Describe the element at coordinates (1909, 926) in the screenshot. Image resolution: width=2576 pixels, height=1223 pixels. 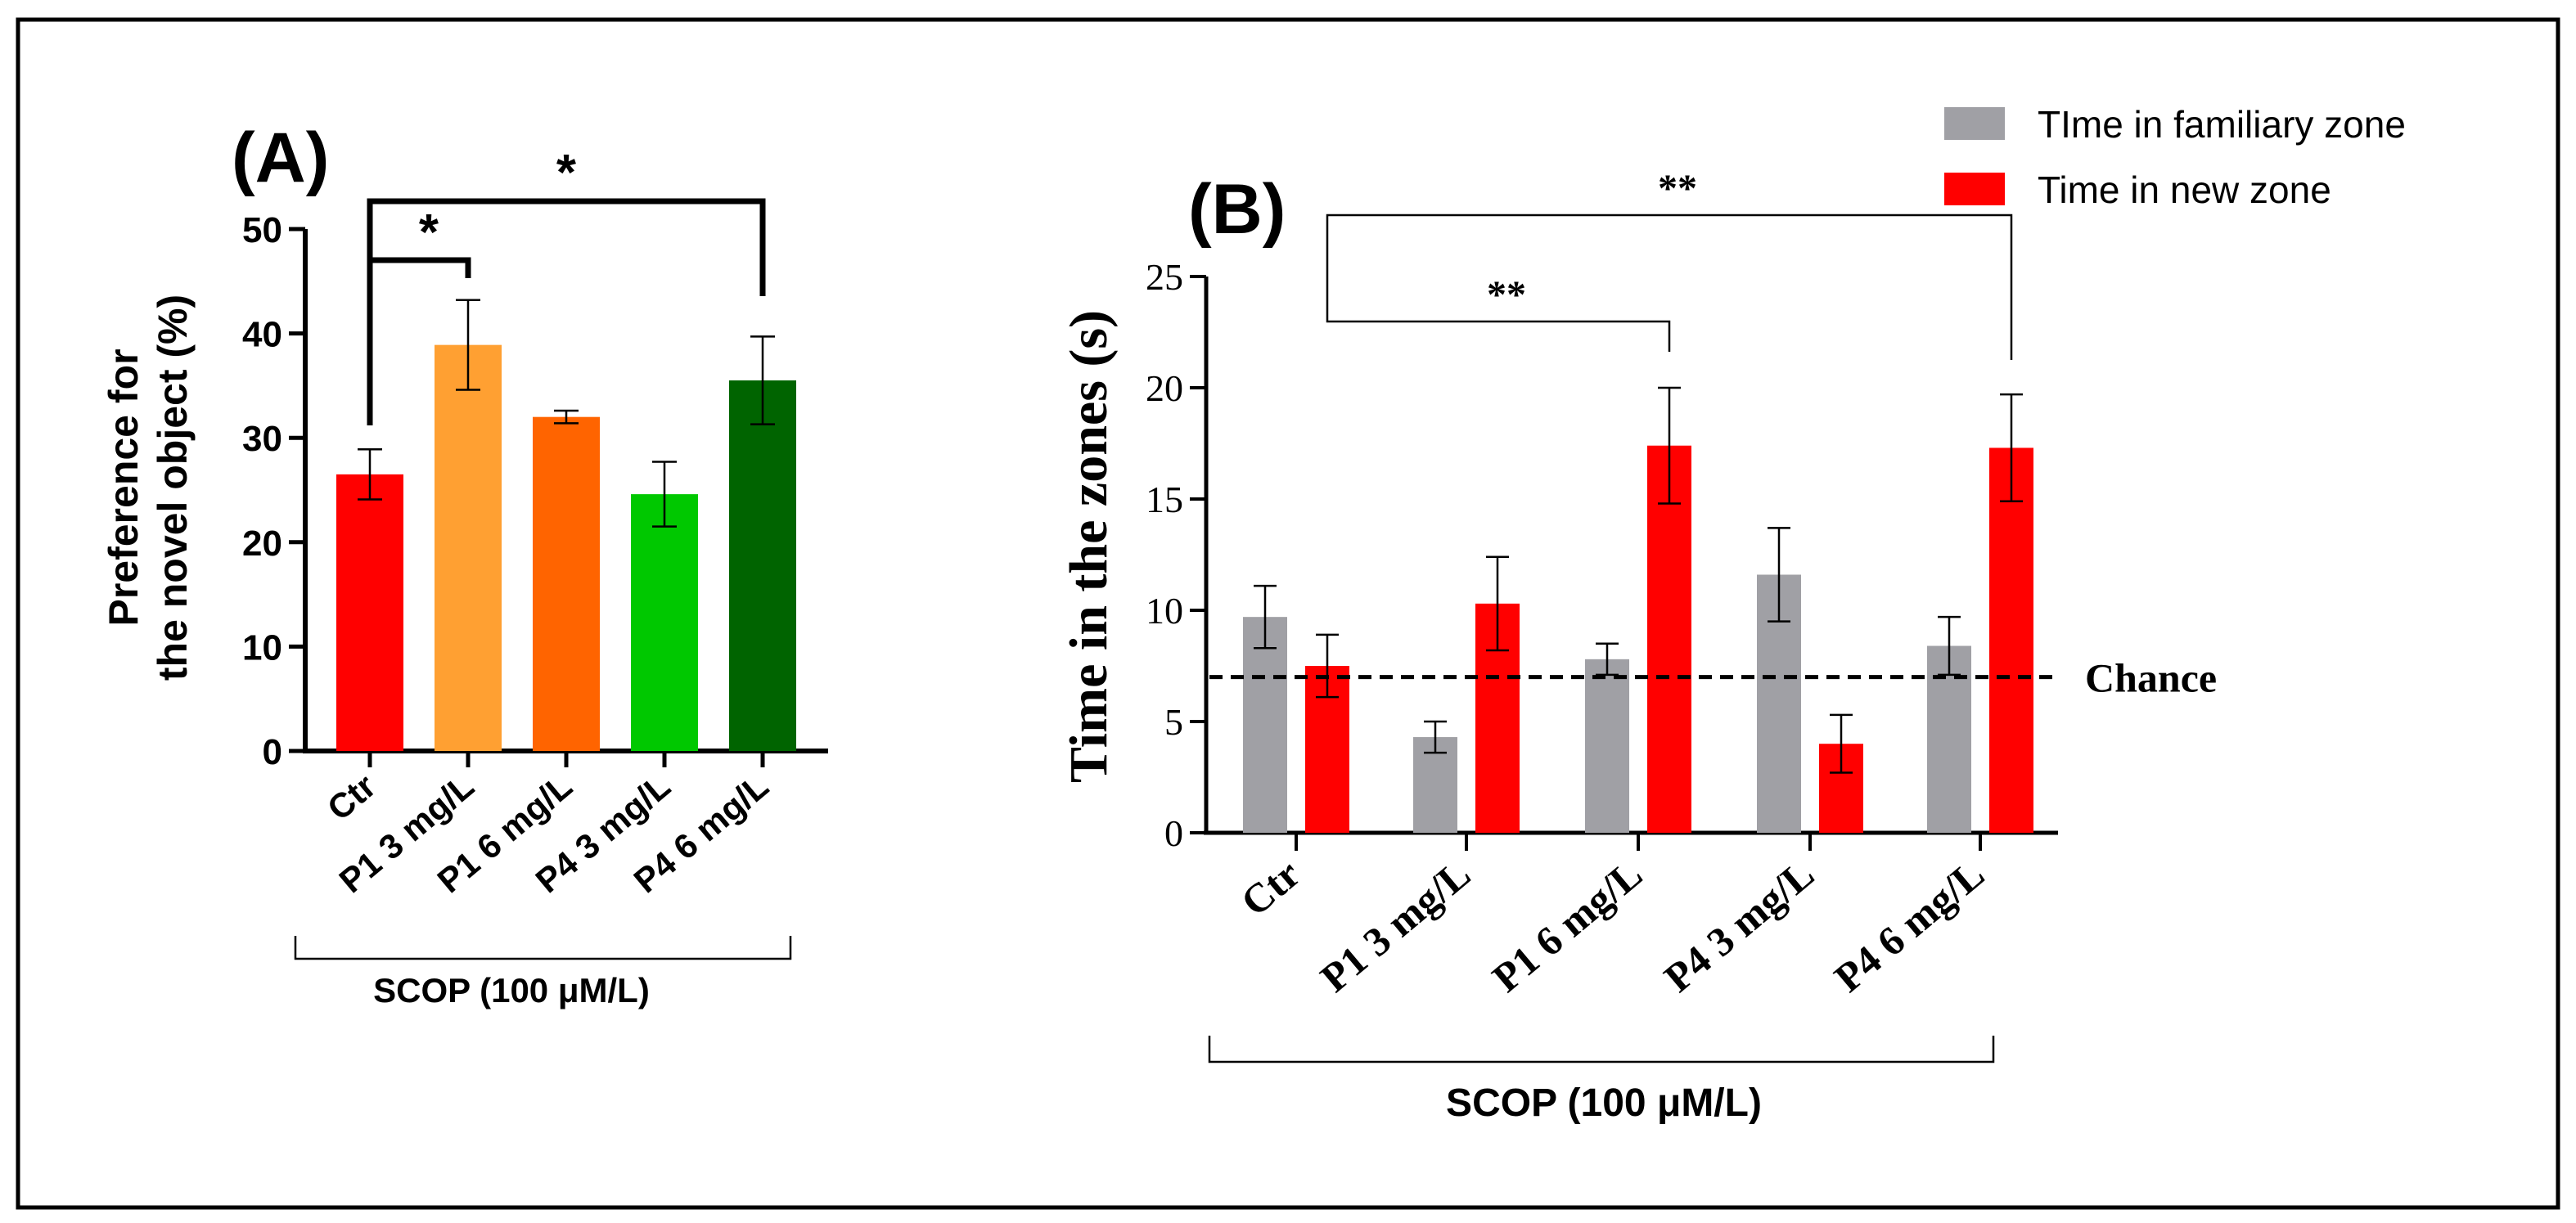
I see `panel-b-x-tick-label-p4-6-mg-l: P4 6 mg/L` at that location.